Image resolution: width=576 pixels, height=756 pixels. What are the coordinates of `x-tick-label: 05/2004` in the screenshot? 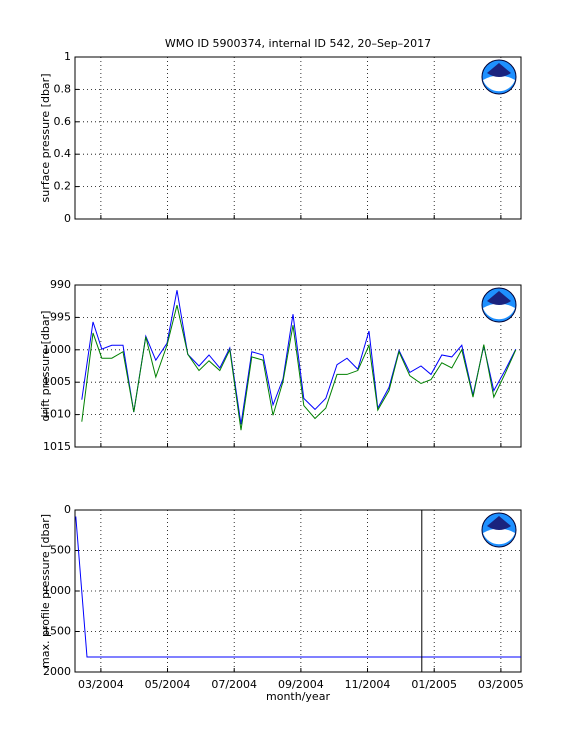 It's located at (168, 684).